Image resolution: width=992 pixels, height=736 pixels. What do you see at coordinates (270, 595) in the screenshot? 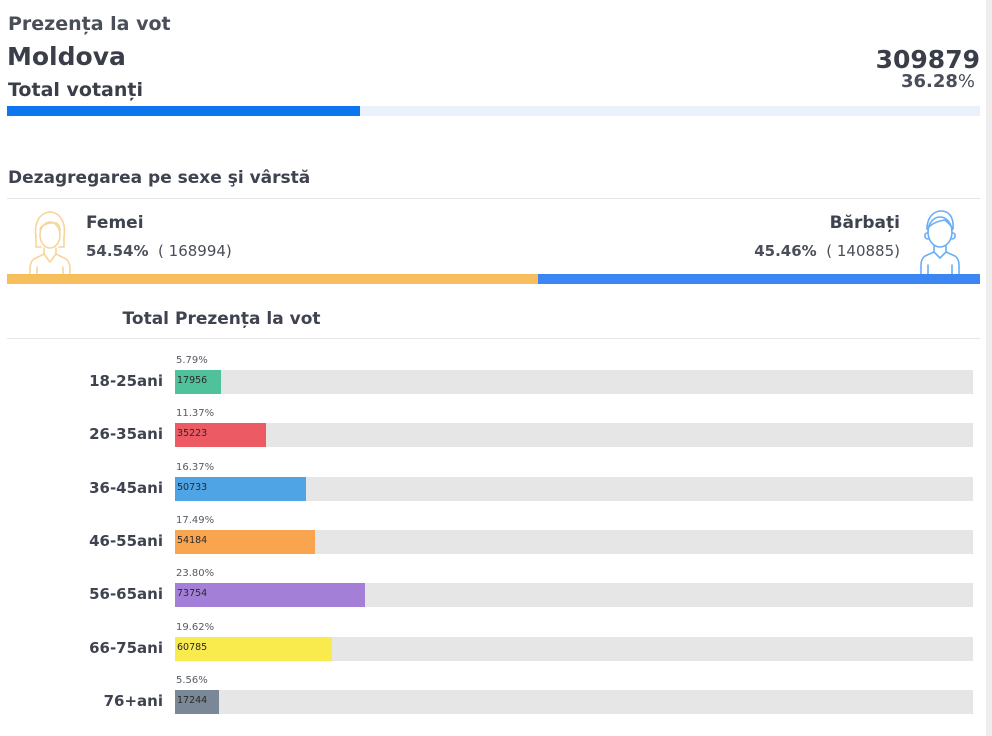
I see `age-bar-fill: 73754` at bounding box center [270, 595].